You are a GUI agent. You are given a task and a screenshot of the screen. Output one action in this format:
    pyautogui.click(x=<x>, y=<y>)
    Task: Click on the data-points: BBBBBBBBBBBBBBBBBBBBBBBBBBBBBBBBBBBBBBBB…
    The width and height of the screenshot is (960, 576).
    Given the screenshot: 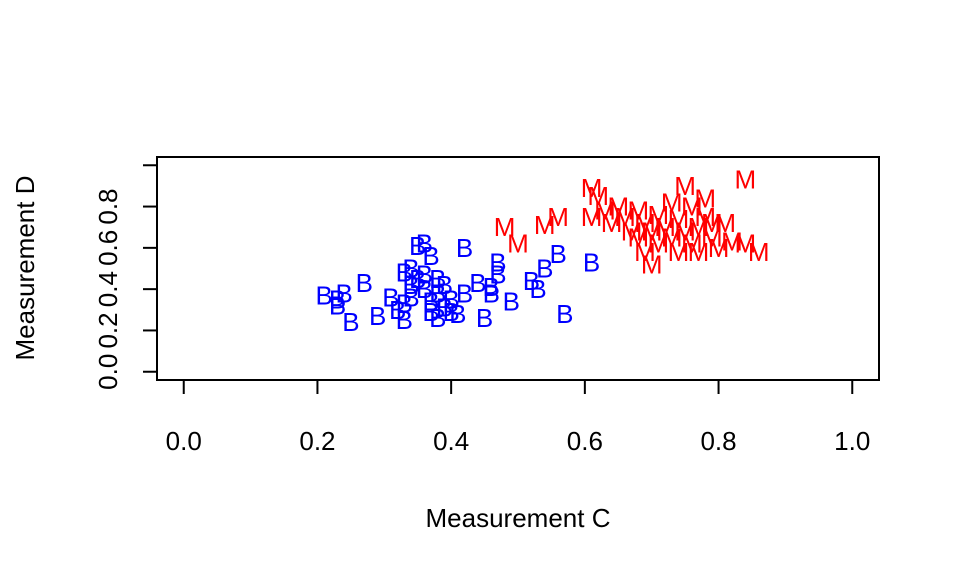 What is the action you would take?
    pyautogui.click(x=542, y=251)
    